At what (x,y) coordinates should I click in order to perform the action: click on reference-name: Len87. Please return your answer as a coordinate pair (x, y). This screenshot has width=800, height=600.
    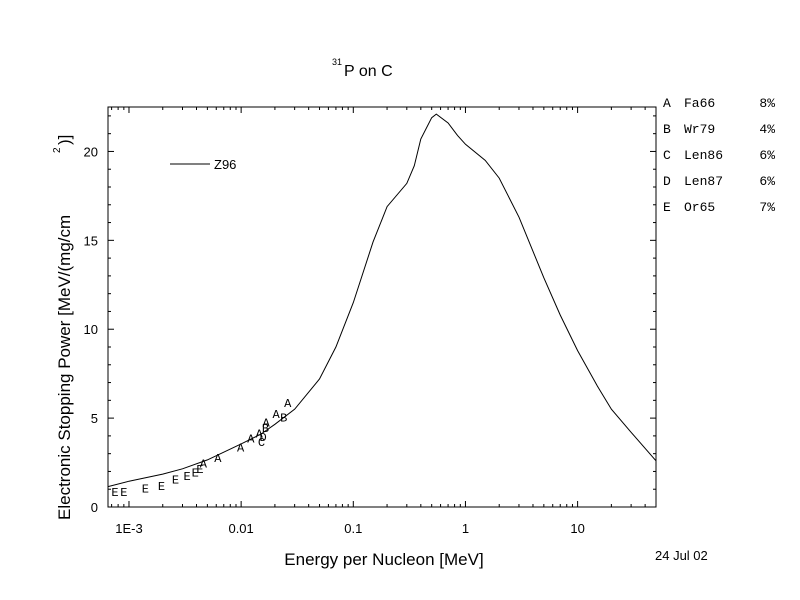
    Looking at the image, I should click on (703, 181).